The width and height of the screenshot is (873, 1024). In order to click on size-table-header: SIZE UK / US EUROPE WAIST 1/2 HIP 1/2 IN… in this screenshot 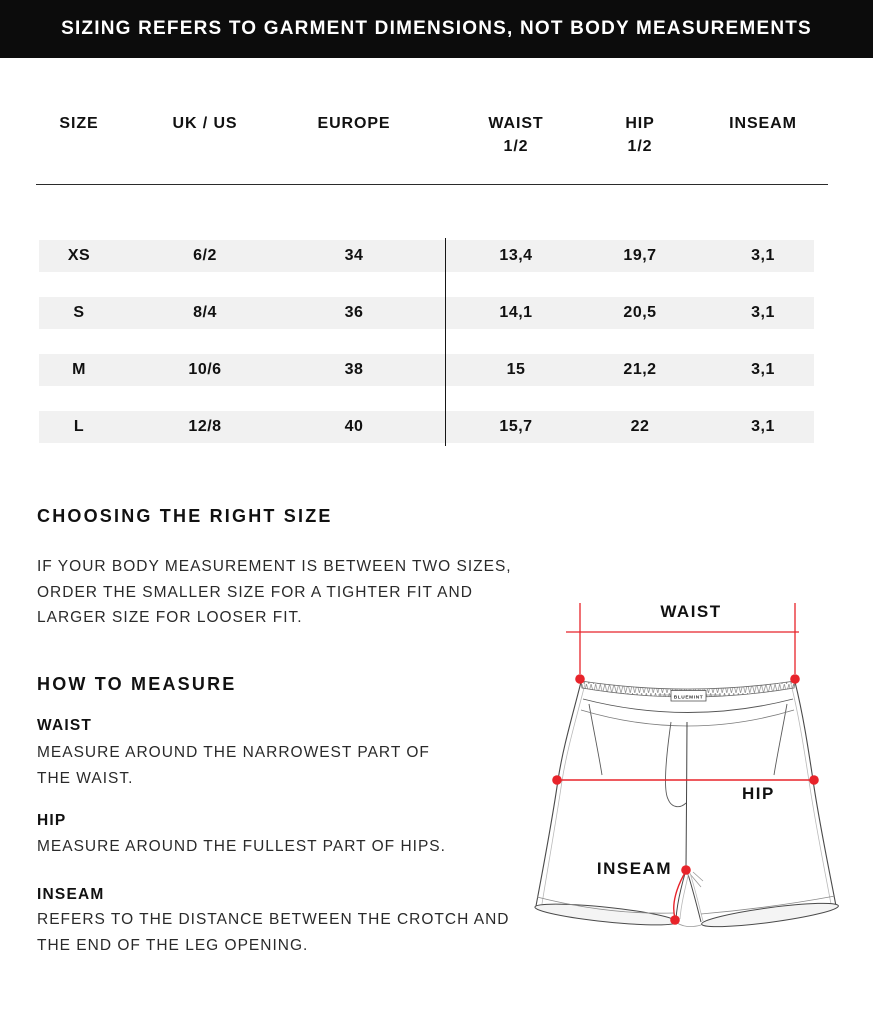, I will do `click(426, 138)`.